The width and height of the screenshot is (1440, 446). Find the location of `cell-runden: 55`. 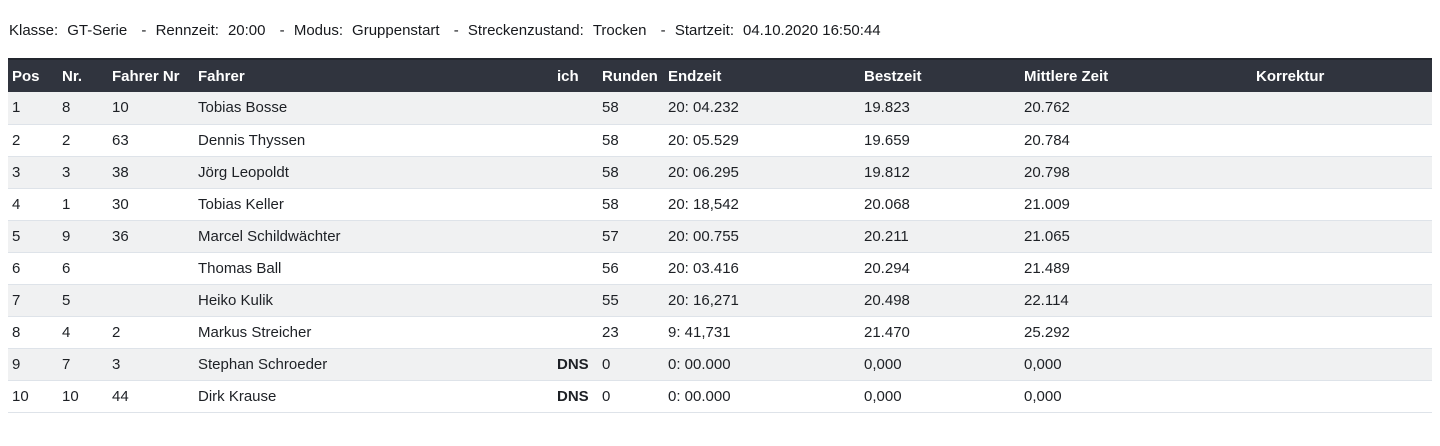

cell-runden: 55 is located at coordinates (631, 300).